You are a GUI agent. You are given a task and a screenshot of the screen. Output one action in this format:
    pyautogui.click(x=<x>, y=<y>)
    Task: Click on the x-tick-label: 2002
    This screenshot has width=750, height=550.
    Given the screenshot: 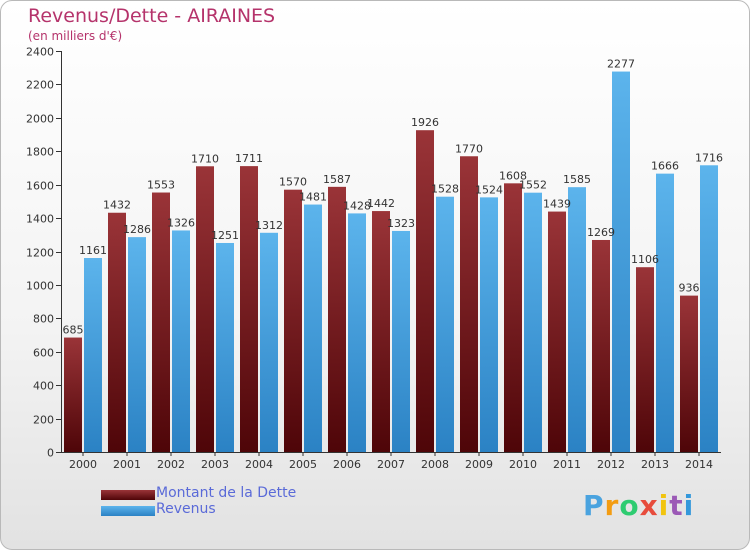 What is the action you would take?
    pyautogui.click(x=171, y=464)
    